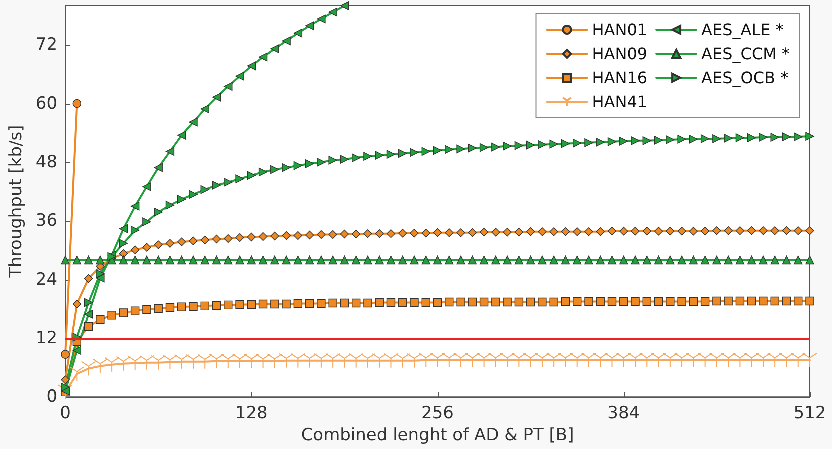  What do you see at coordinates (743, 30) in the screenshot?
I see `legend-label: AES_ALE *` at bounding box center [743, 30].